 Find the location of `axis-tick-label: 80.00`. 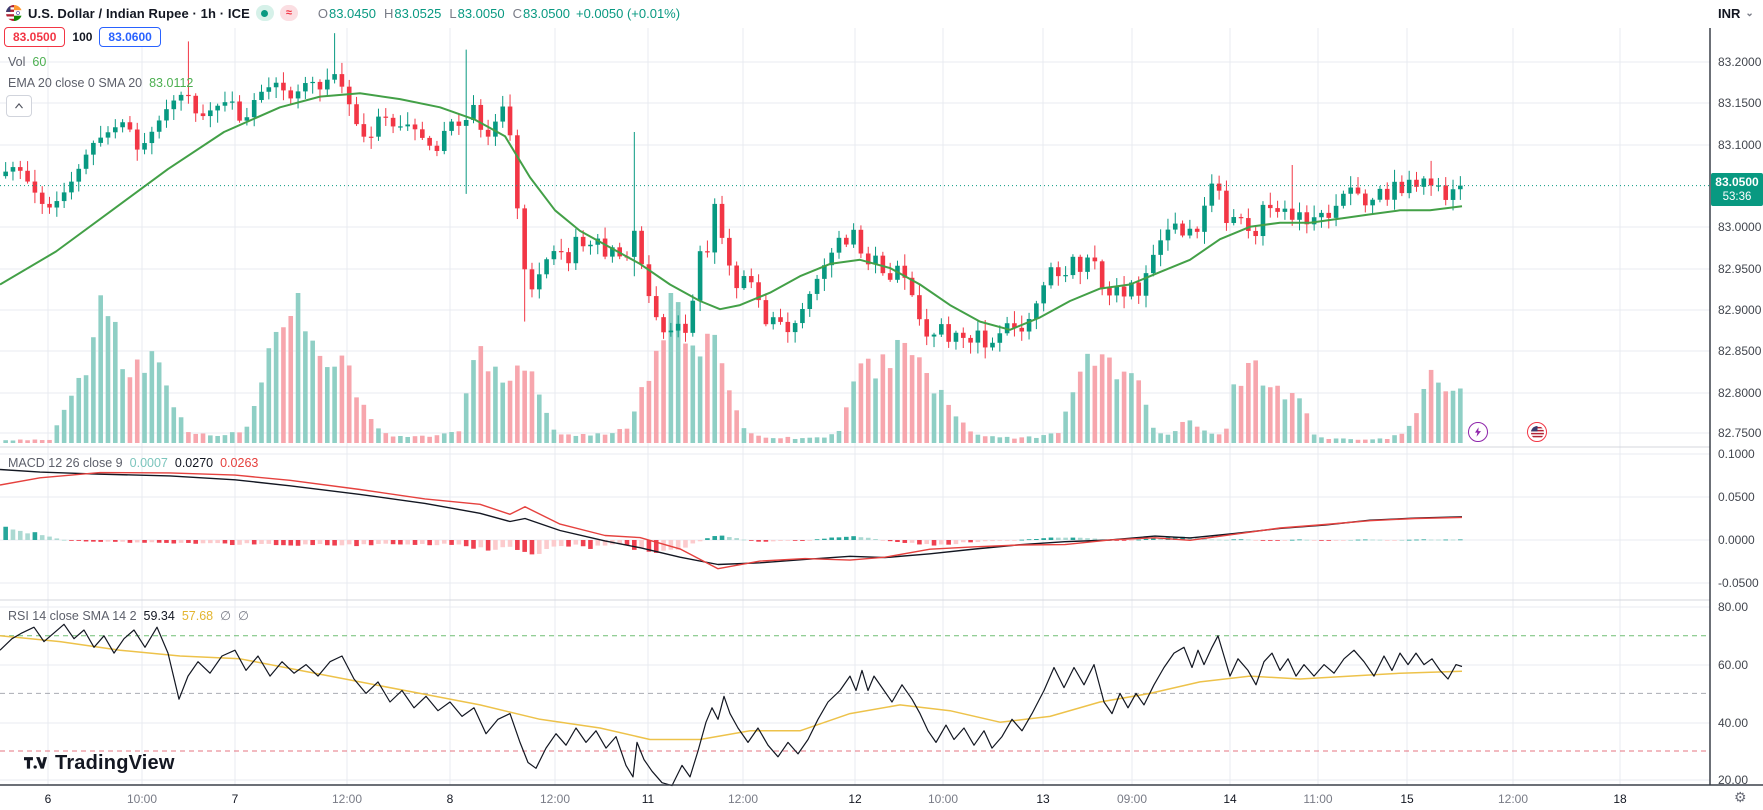

axis-tick-label: 80.00 is located at coordinates (1733, 607).